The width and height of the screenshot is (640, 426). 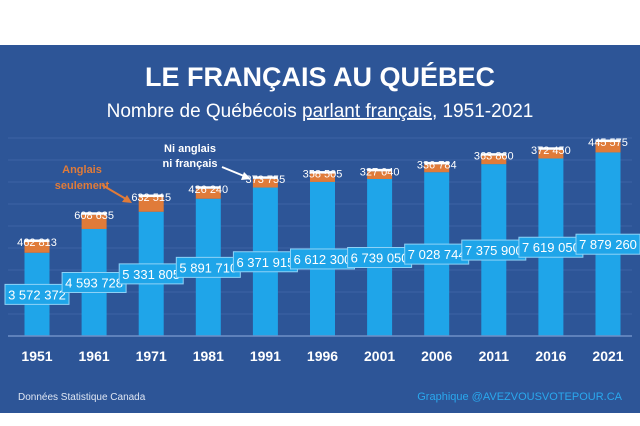 What do you see at coordinates (380, 257) in the screenshot?
I see `label-french-2001: 6 739 050` at bounding box center [380, 257].